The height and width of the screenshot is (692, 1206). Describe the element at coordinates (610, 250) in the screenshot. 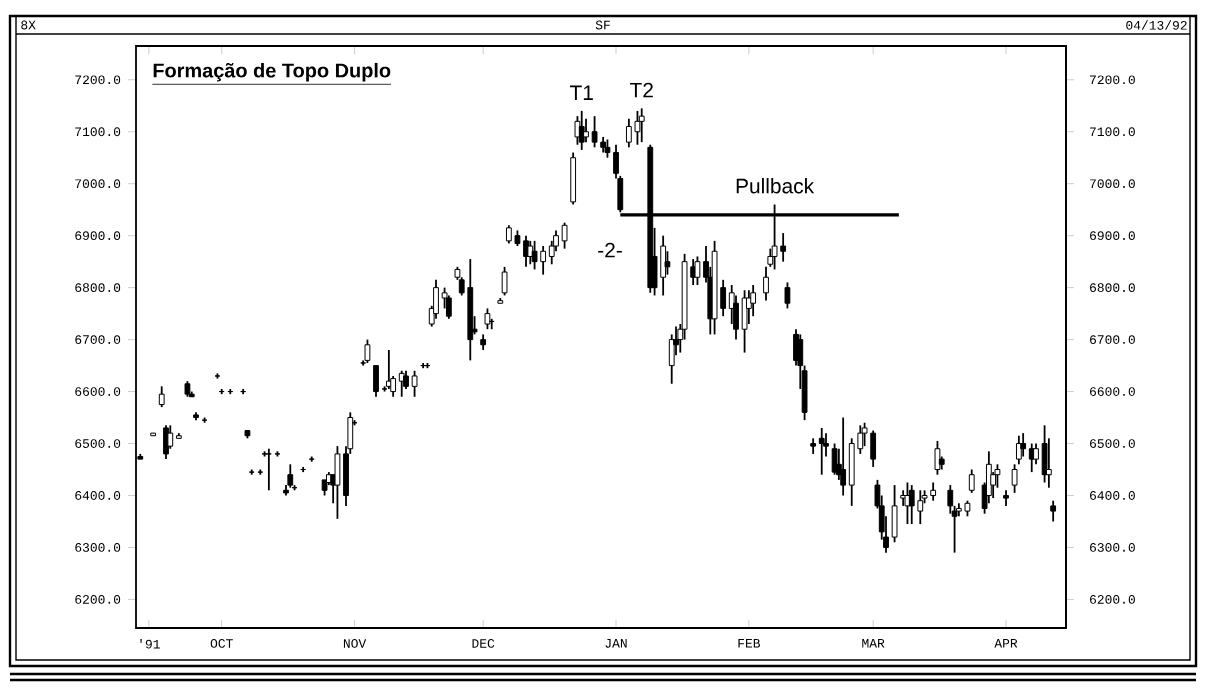

I see `annotation: -2-` at that location.